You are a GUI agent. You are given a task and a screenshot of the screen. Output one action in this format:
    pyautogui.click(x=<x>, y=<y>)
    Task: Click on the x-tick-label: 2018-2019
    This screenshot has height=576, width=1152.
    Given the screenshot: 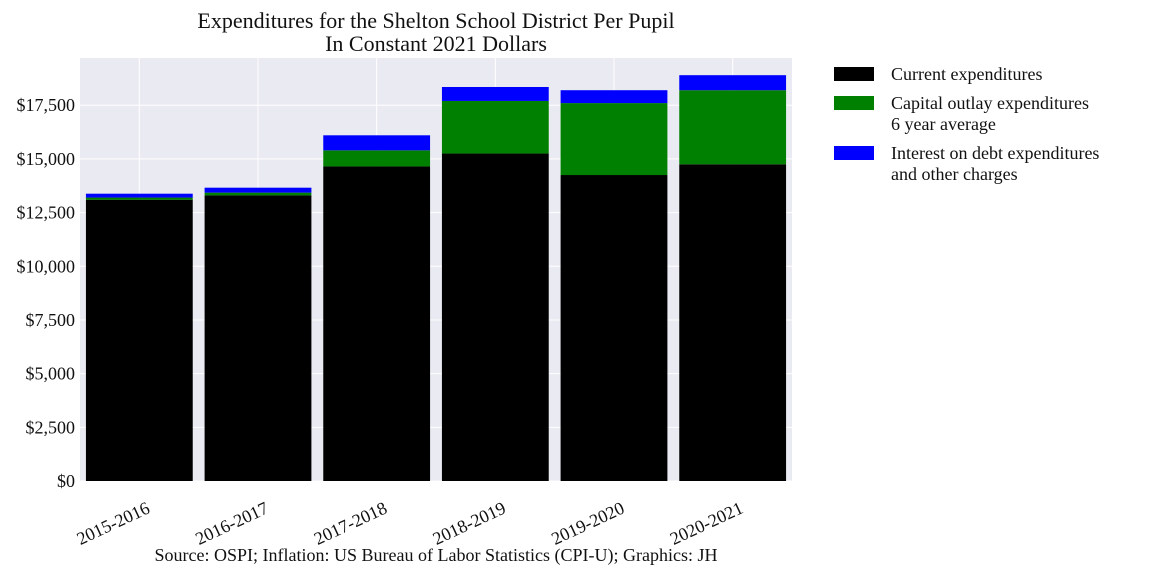 What is the action you would take?
    pyautogui.click(x=469, y=523)
    